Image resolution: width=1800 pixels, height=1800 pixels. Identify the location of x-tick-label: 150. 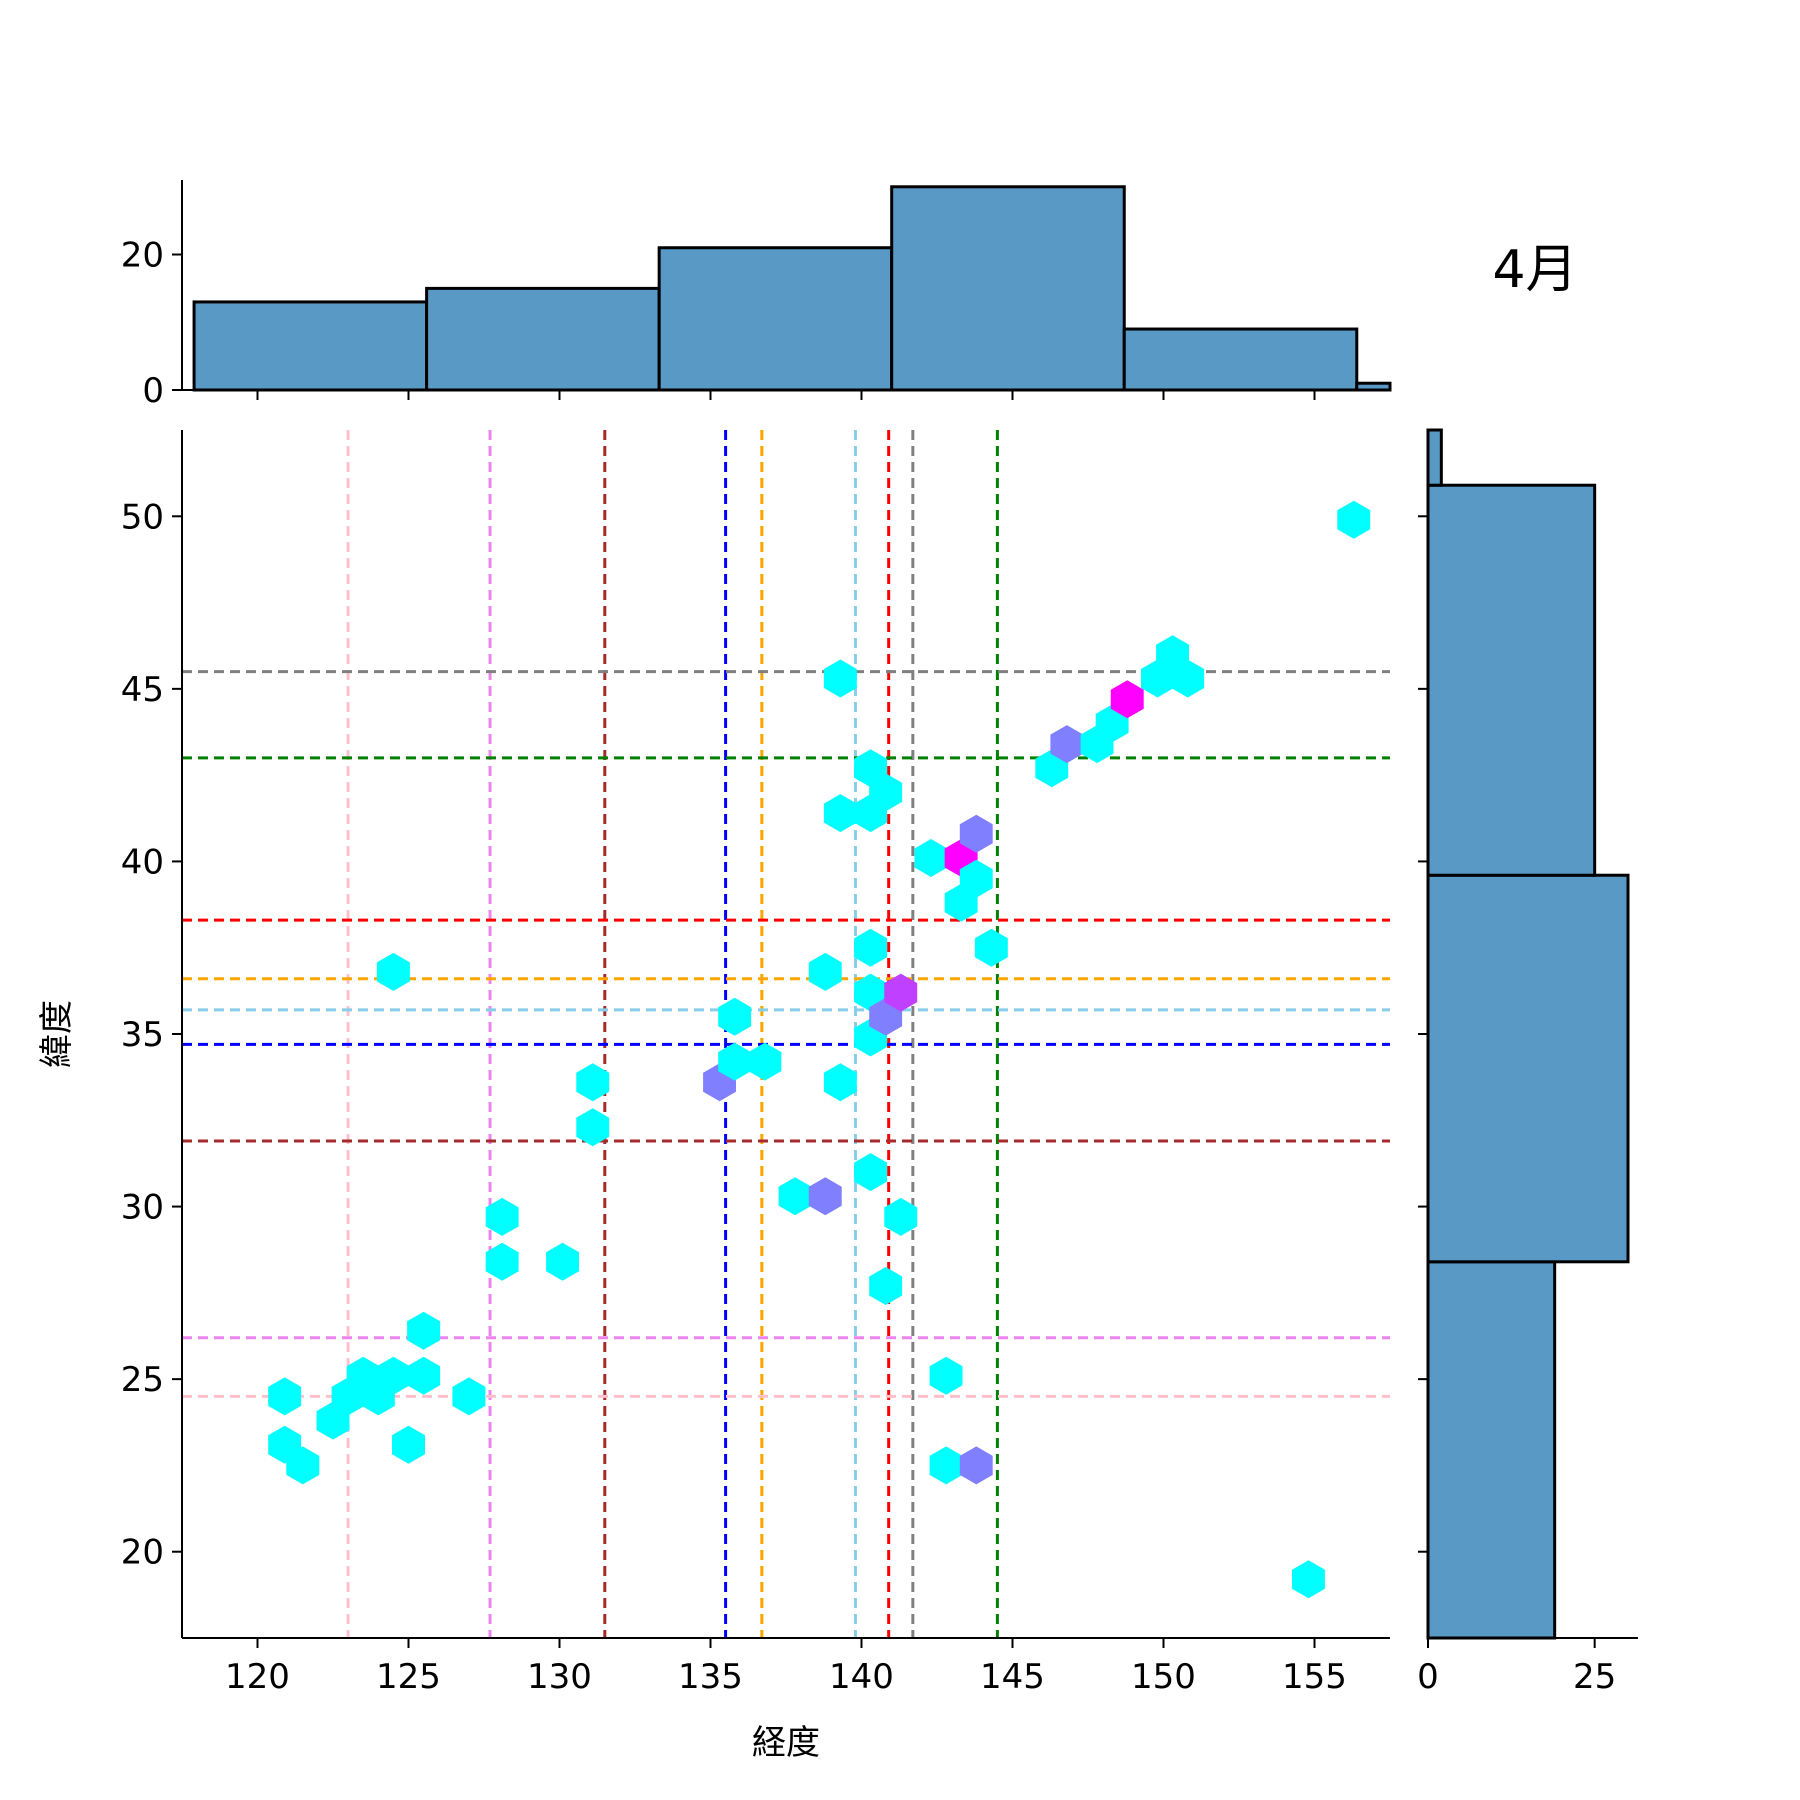
(1163, 1677).